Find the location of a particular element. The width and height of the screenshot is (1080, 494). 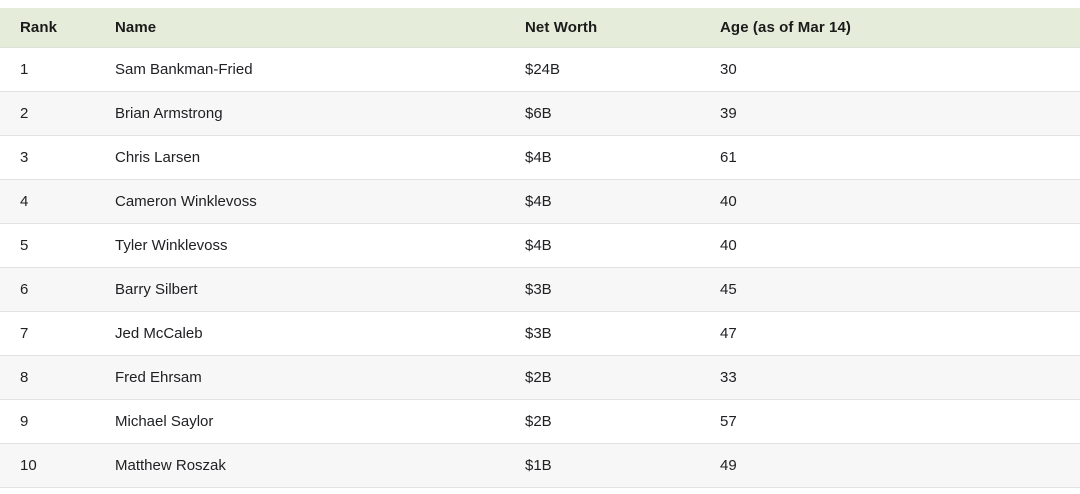

table-row: 8 Fred Ehrsam $2B 33 is located at coordinates (540, 377).